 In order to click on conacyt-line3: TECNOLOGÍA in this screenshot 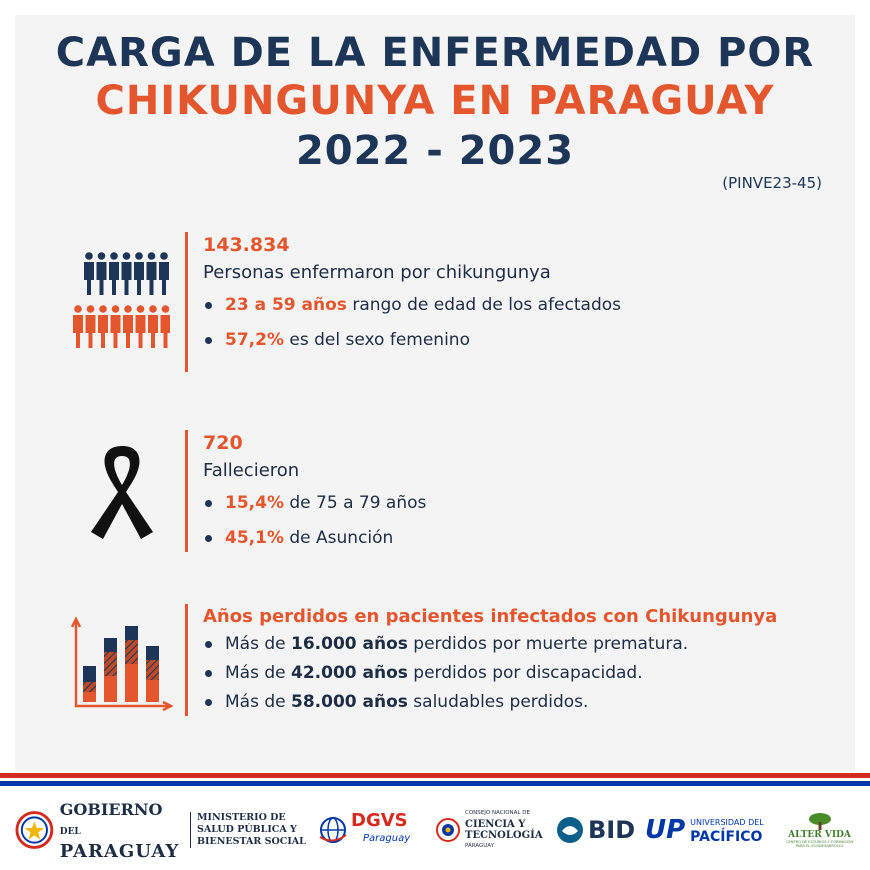, I will do `click(504, 835)`.